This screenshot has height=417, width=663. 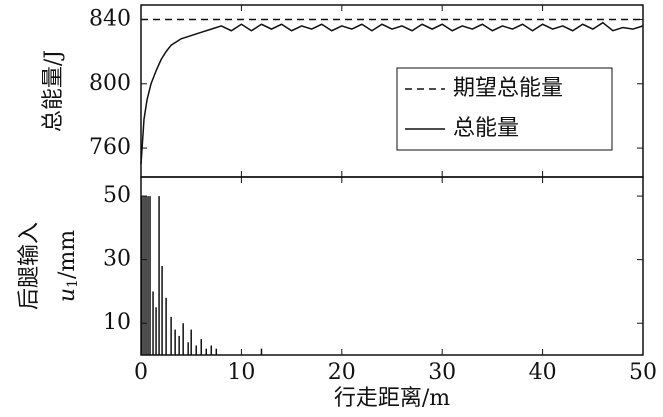 I want to click on y-tick-label: 50, so click(x=117, y=195).